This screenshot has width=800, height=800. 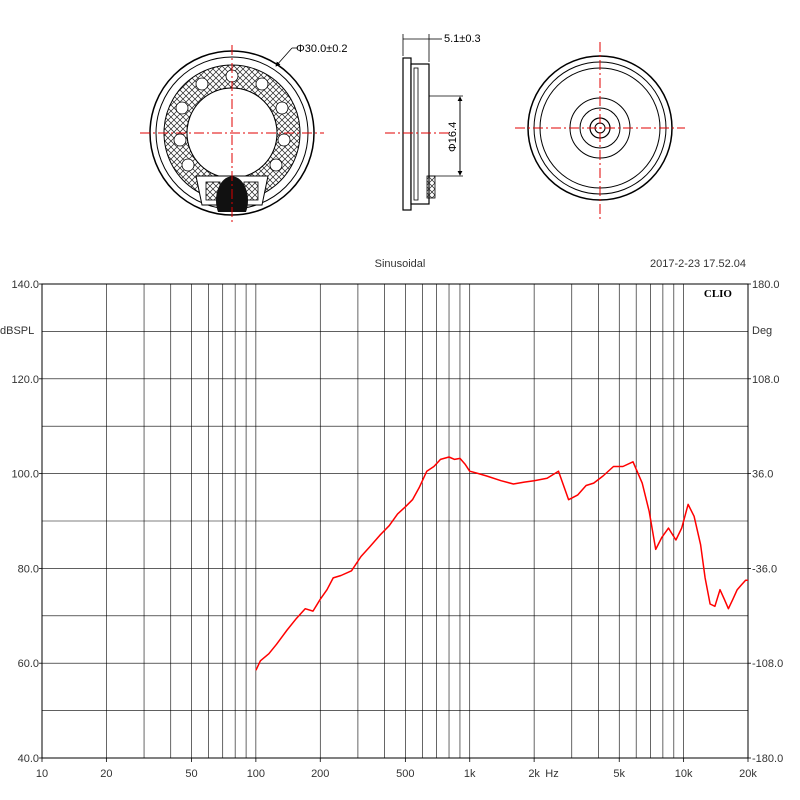 I want to click on x-tick-label: 1k, so click(x=470, y=774).